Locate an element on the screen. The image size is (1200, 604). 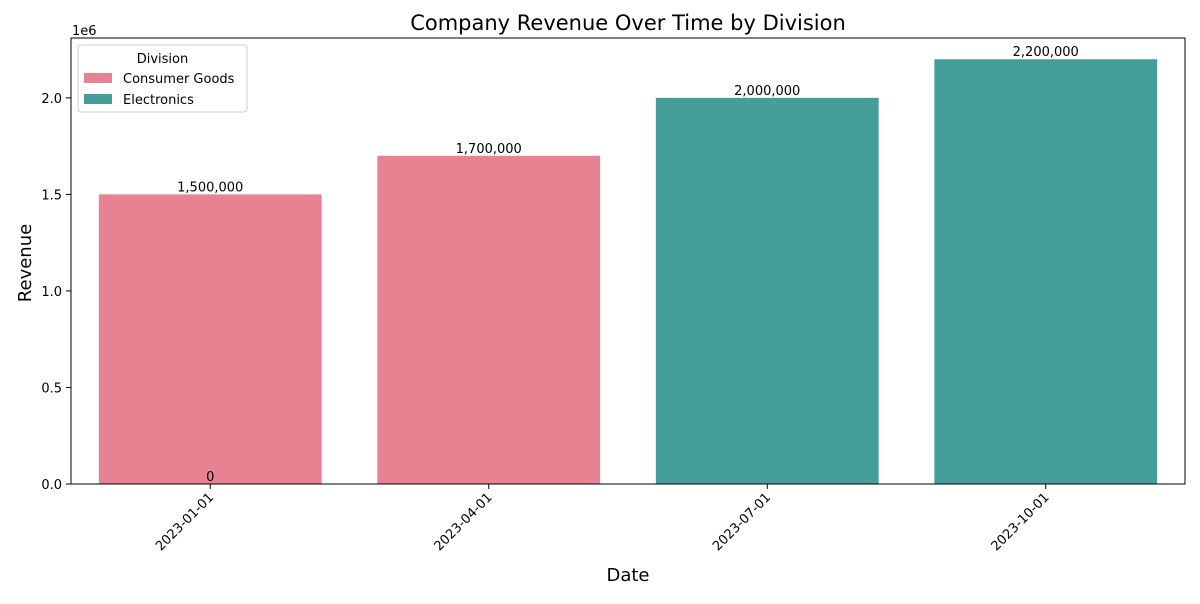
bar-value-label: 1,500,000 is located at coordinates (210, 187).